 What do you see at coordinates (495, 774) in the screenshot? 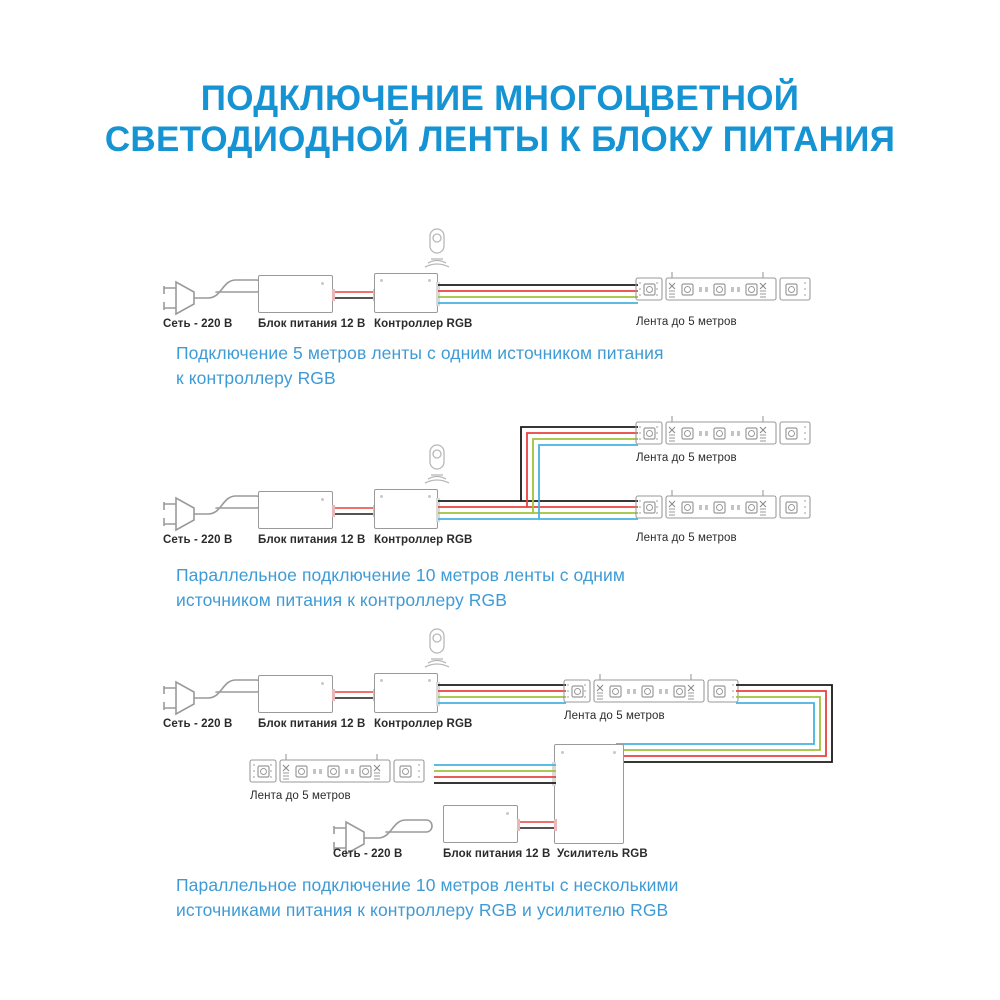
I see `wire-amplifier-to-strip` at bounding box center [495, 774].